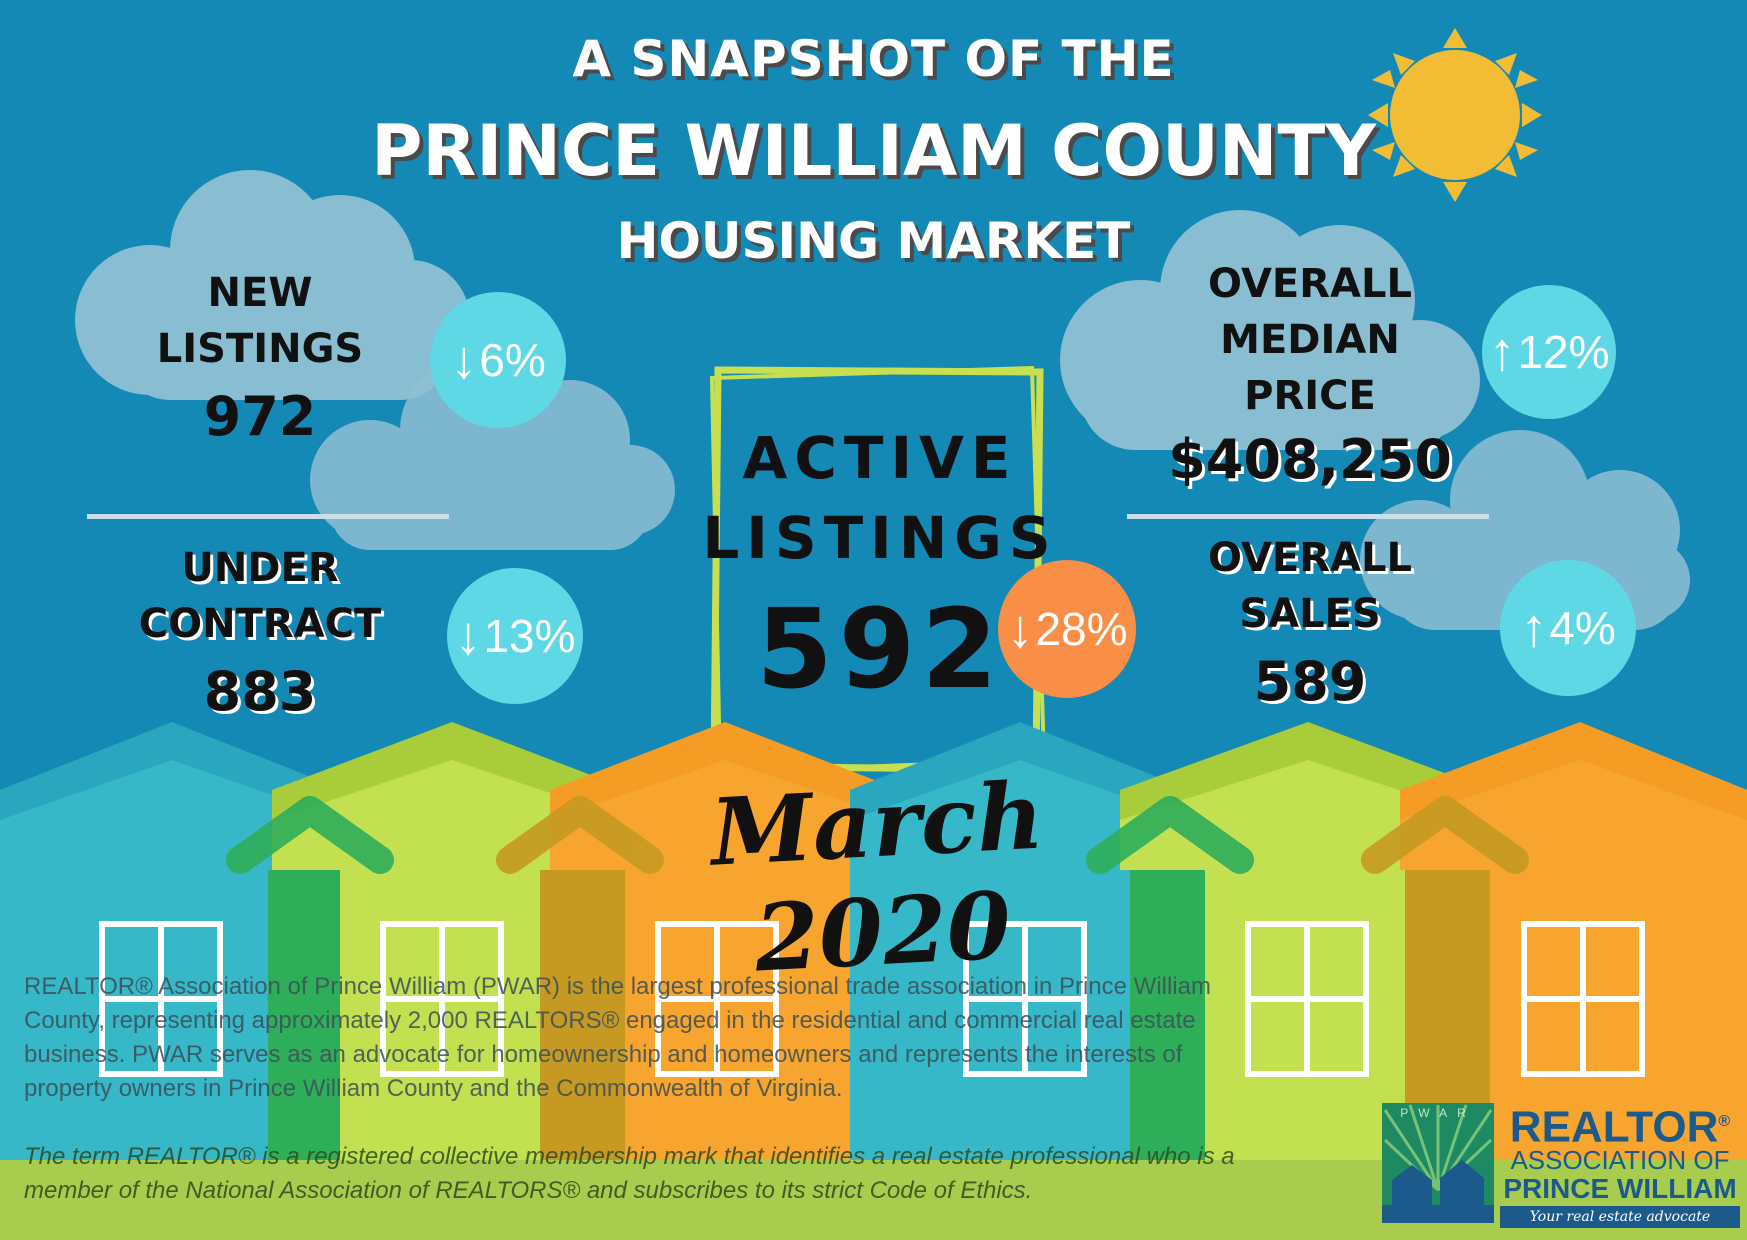 This screenshot has width=1747, height=1240. Describe the element at coordinates (880, 498) in the screenshot. I see `active-listings-label: ACTIVE LISTINGS` at that location.